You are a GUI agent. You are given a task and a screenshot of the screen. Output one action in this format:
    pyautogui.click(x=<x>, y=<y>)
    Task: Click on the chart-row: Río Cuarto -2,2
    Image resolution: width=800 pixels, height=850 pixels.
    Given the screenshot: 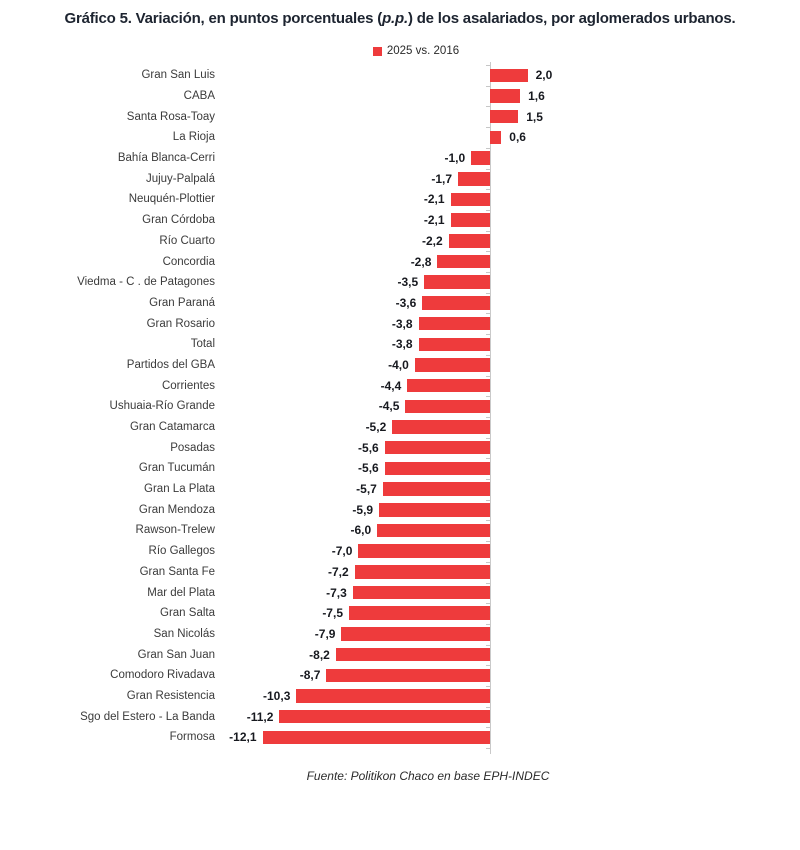 What is the action you would take?
    pyautogui.click(x=400, y=241)
    